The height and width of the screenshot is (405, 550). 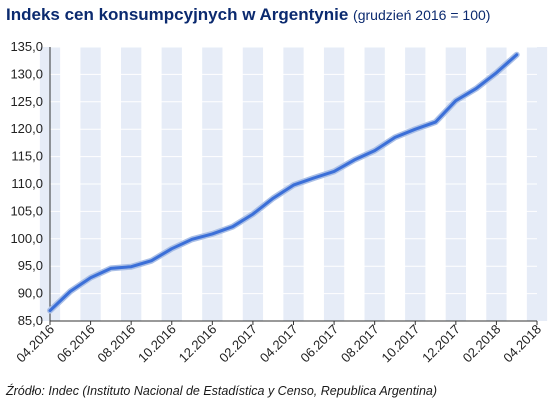 I want to click on chart-title-text: Indeks cen konsumpcyjnych w Argentynie, so click(x=177, y=14).